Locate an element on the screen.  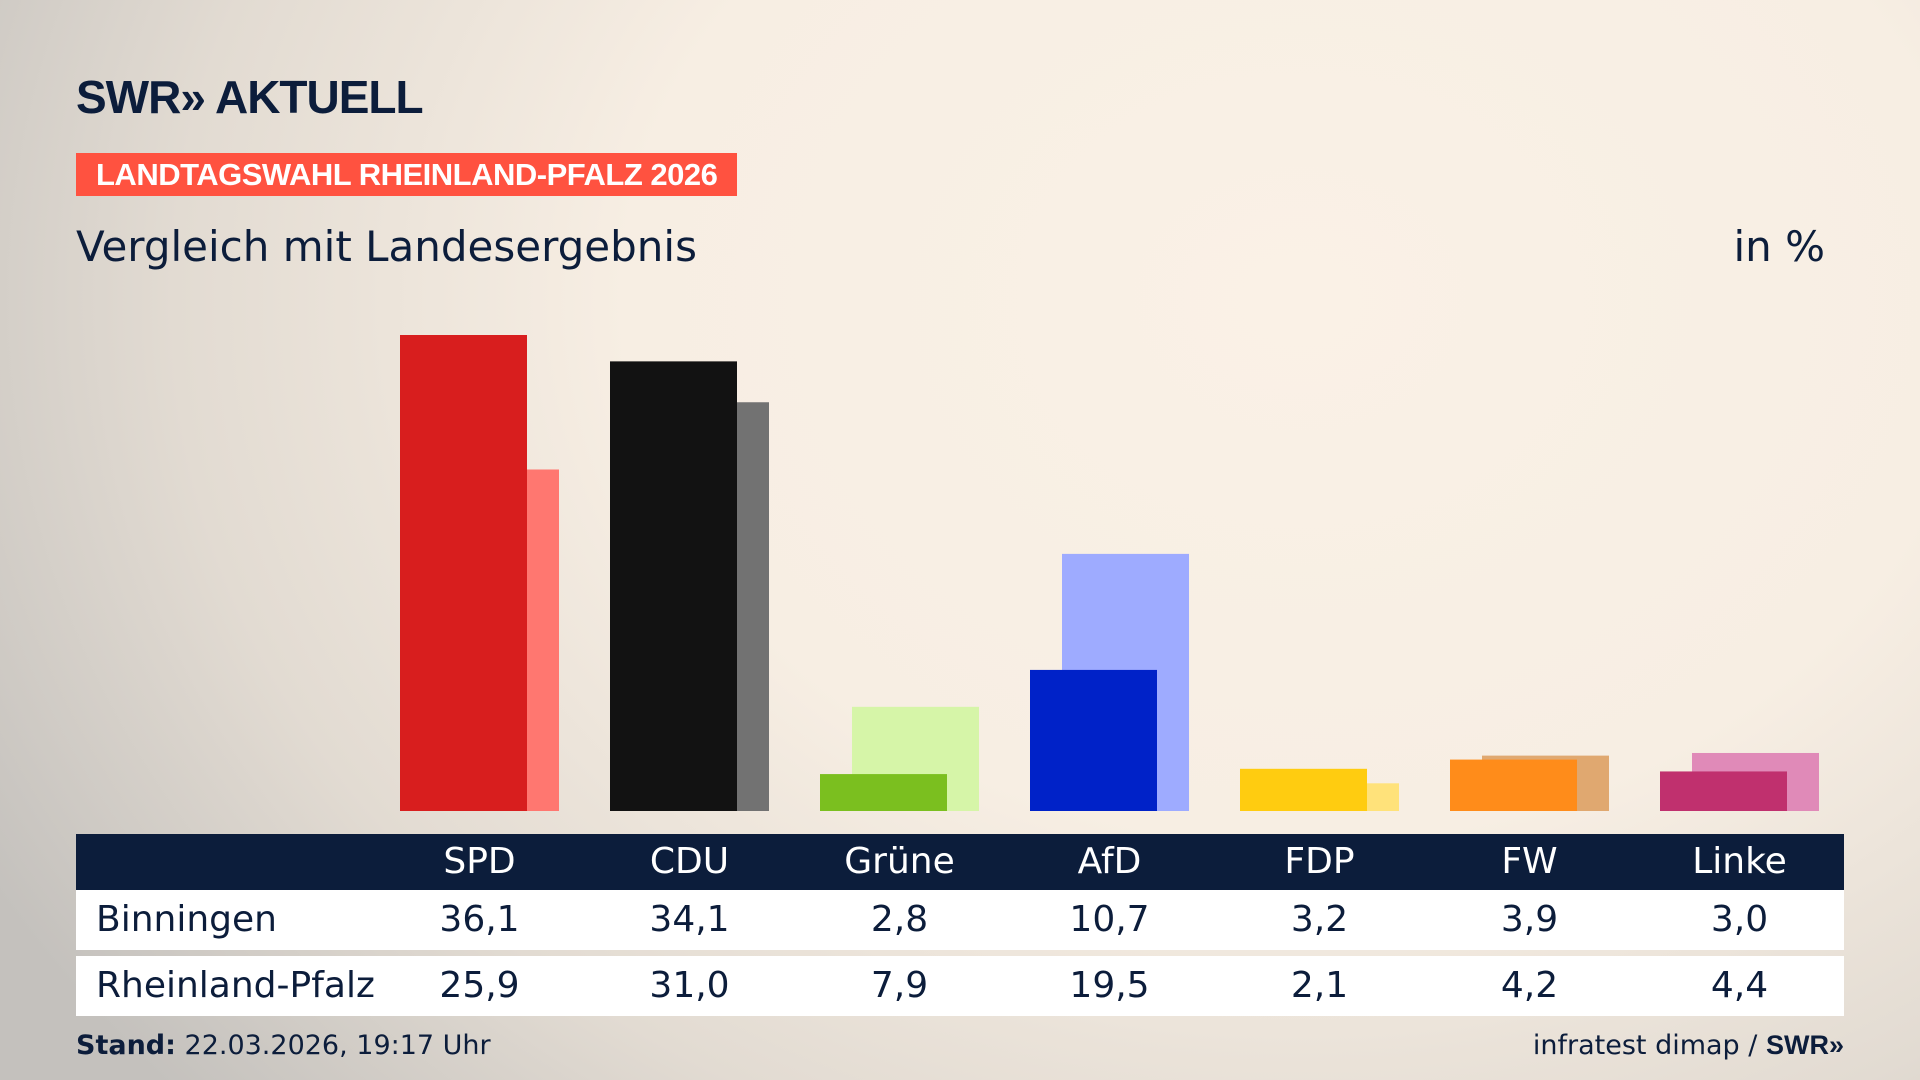
table-row: Rheinland-Pfalz 25,9 31,0 7,9 19,5 2,1 4,2 4,4 is located at coordinates (960, 986).